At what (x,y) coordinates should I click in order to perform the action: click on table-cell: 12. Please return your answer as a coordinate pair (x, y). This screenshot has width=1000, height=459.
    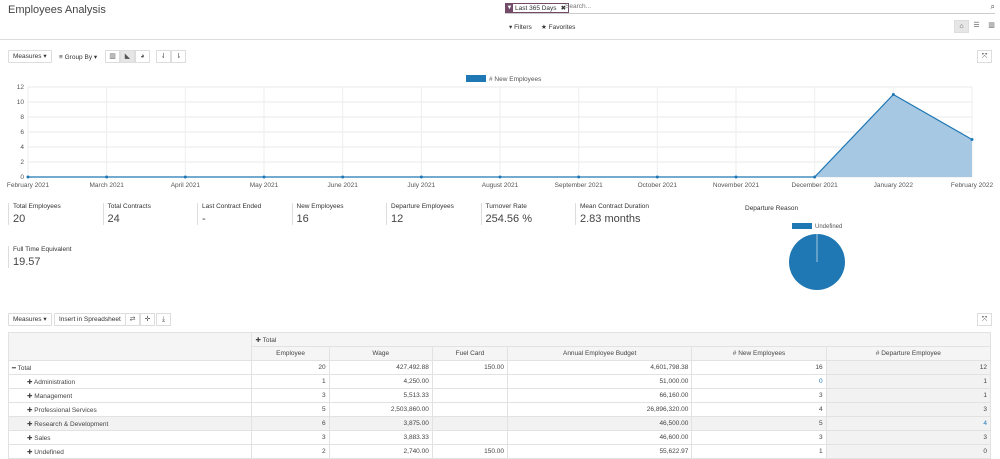
    Looking at the image, I should click on (908, 367).